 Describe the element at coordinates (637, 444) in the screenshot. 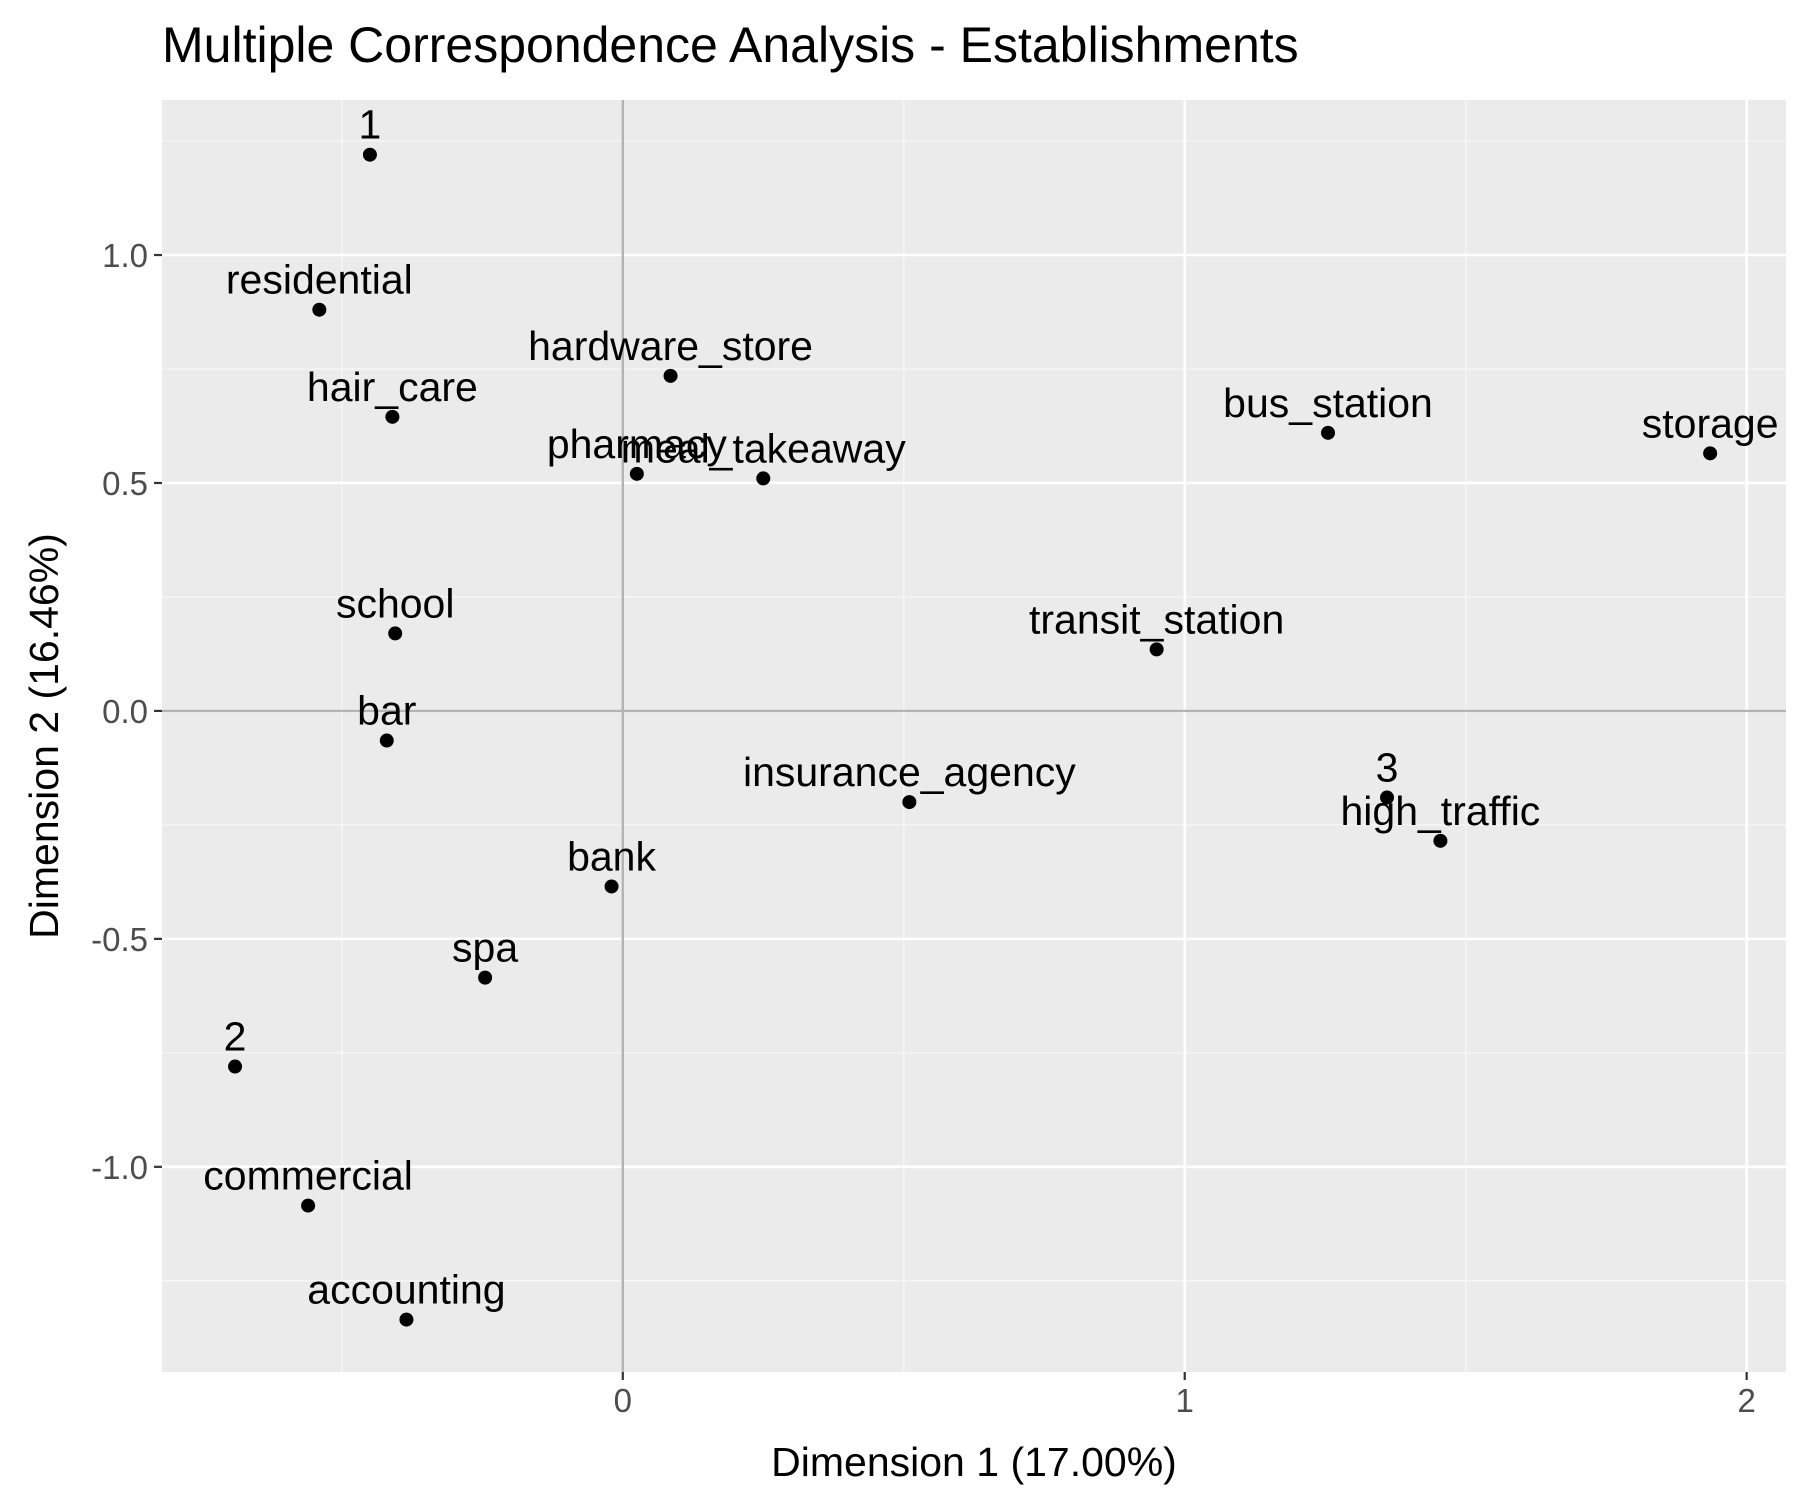

I see `point-label: pharmacy` at that location.